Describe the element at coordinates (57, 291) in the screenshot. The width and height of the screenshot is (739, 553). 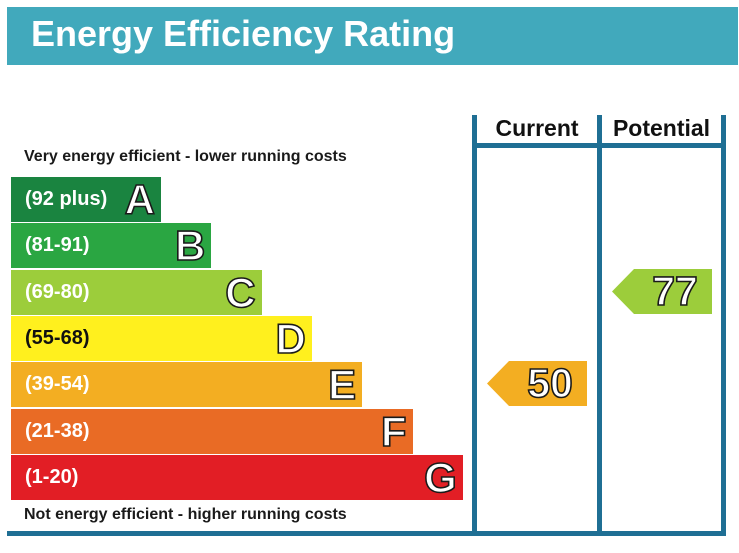
I see `band-range-label: (69-80)` at that location.